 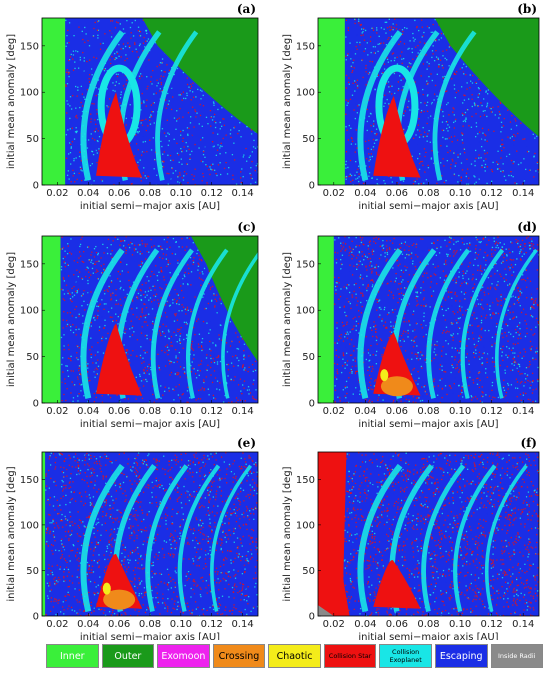 I want to click on panel-label: (b), so click(x=527, y=9).